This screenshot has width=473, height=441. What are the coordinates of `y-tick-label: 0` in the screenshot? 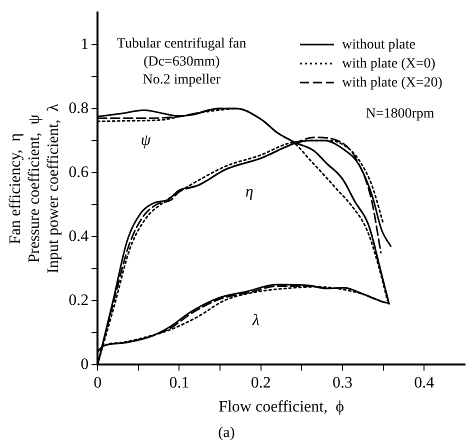 It's located at (84, 364).